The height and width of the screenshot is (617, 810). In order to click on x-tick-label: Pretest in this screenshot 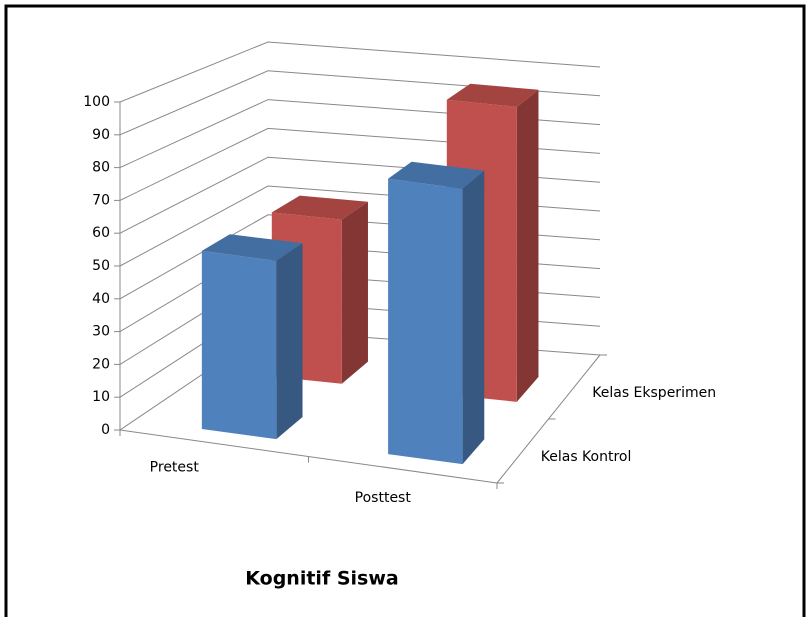, I will do `click(175, 467)`.